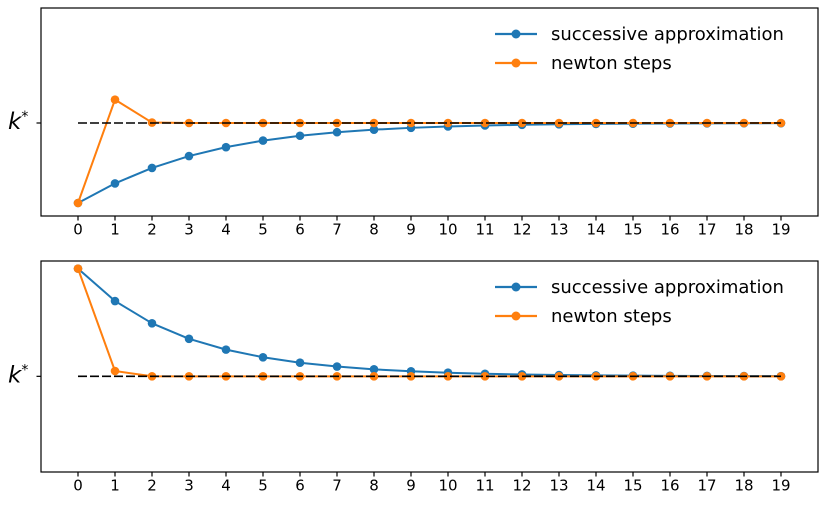 The height and width of the screenshot is (509, 828). I want to click on series-line-successive-approximation, so click(429, 163).